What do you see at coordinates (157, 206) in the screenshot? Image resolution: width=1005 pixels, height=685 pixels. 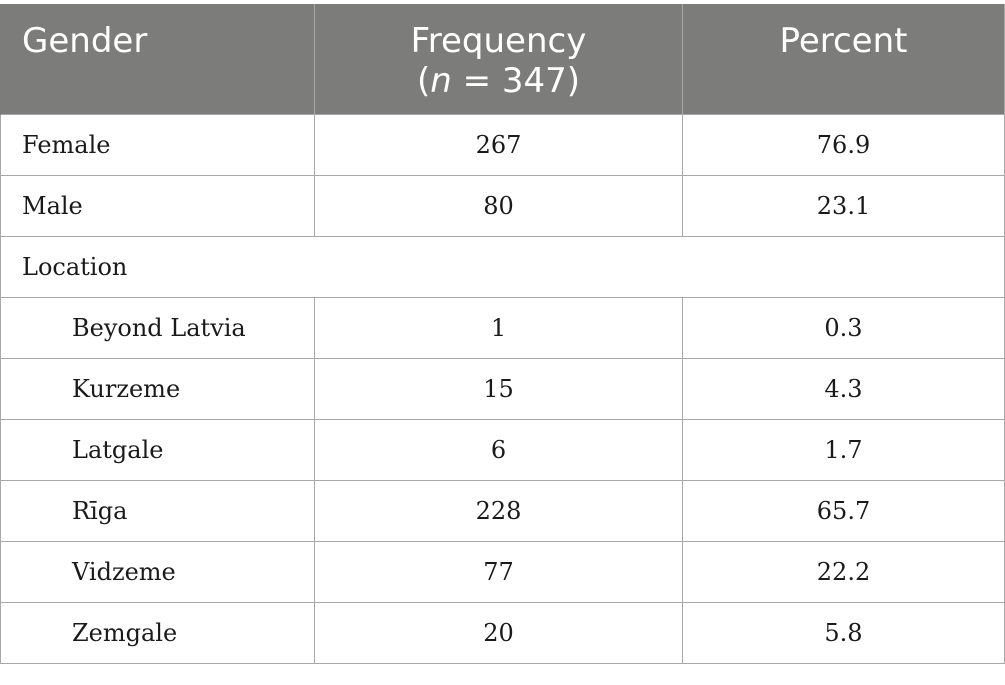 I see `row-label: Male` at bounding box center [157, 206].